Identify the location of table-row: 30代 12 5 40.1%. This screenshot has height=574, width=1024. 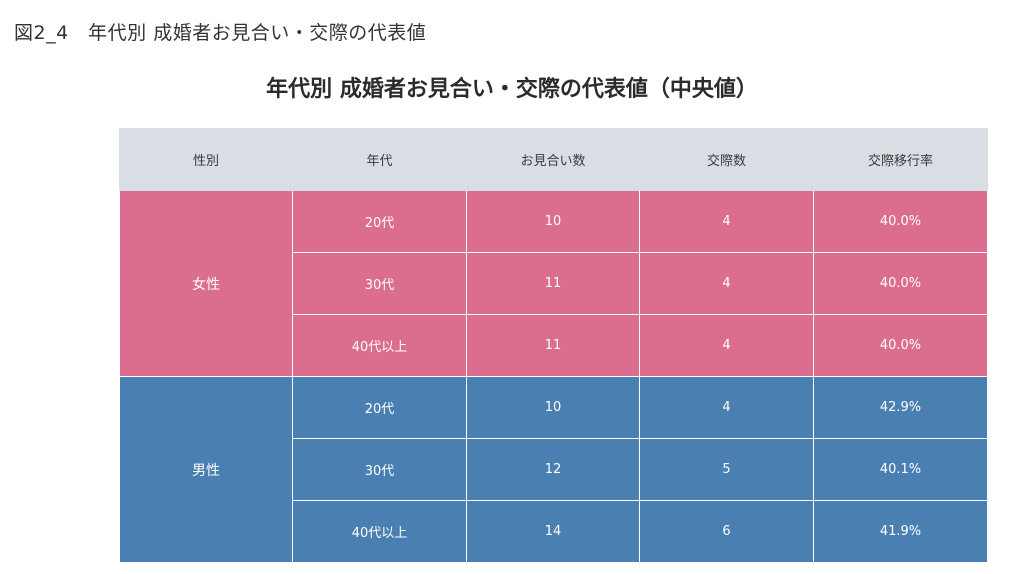
(554, 469).